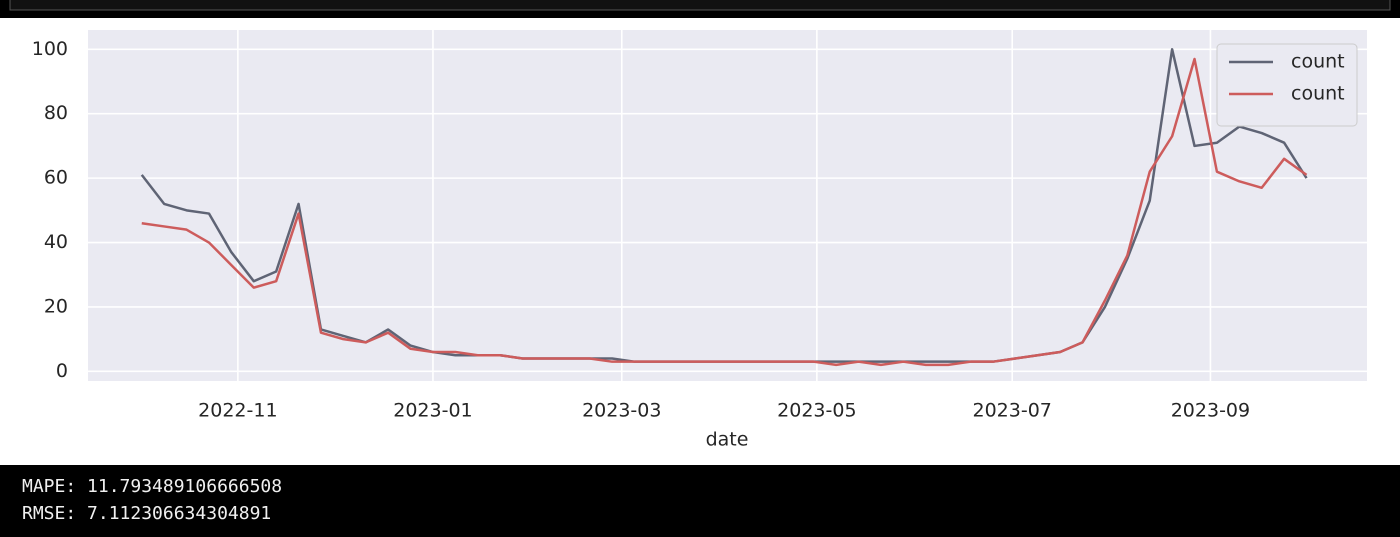  Describe the element at coordinates (1287, 85) in the screenshot. I see `legend-box` at that location.